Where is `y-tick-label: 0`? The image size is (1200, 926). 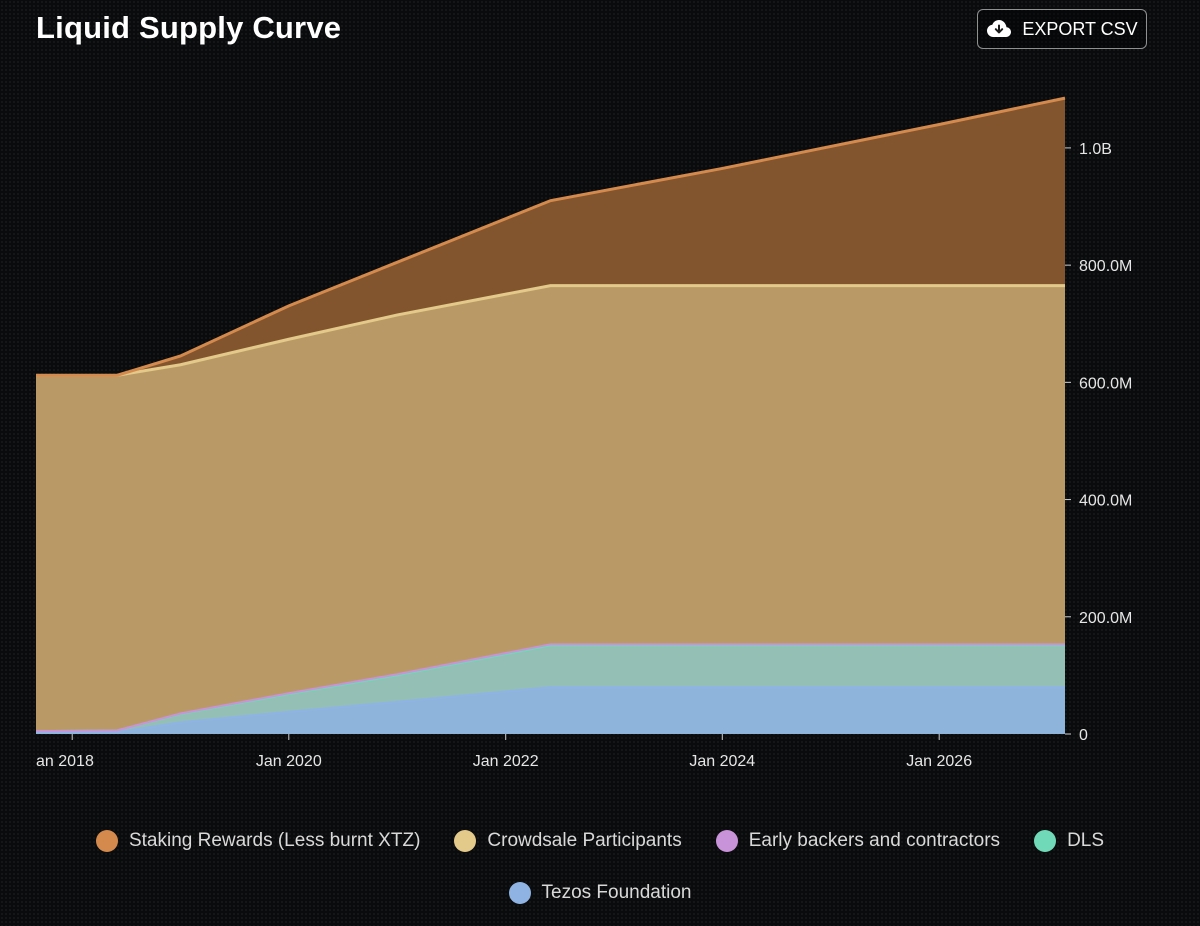 y-tick-label: 0 is located at coordinates (1083, 735).